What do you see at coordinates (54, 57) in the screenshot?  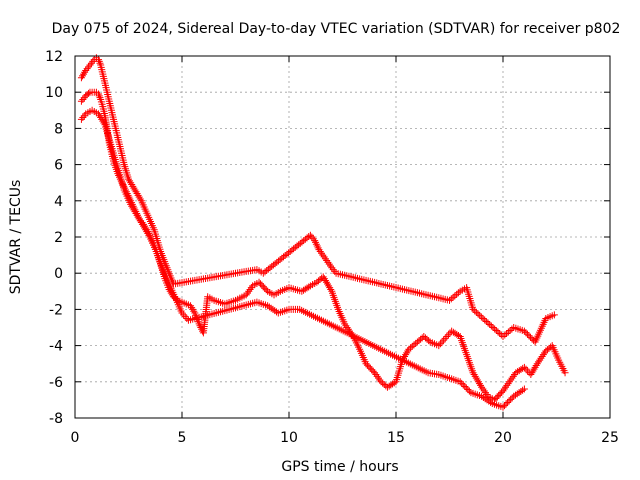 I see `y-tick-label: 12` at bounding box center [54, 57].